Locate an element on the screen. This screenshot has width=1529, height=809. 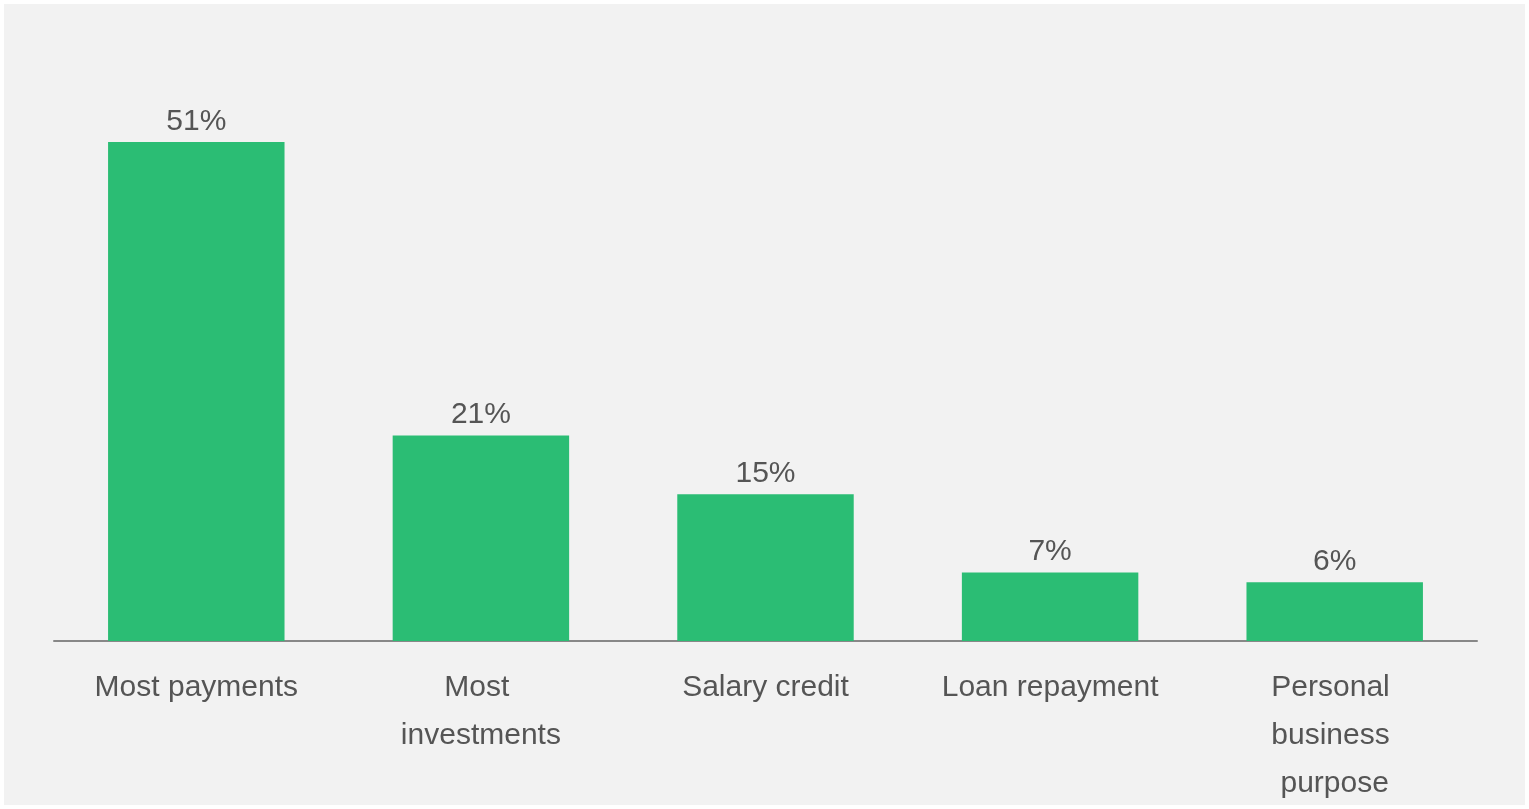
data-label: 6% is located at coordinates (1335, 559).